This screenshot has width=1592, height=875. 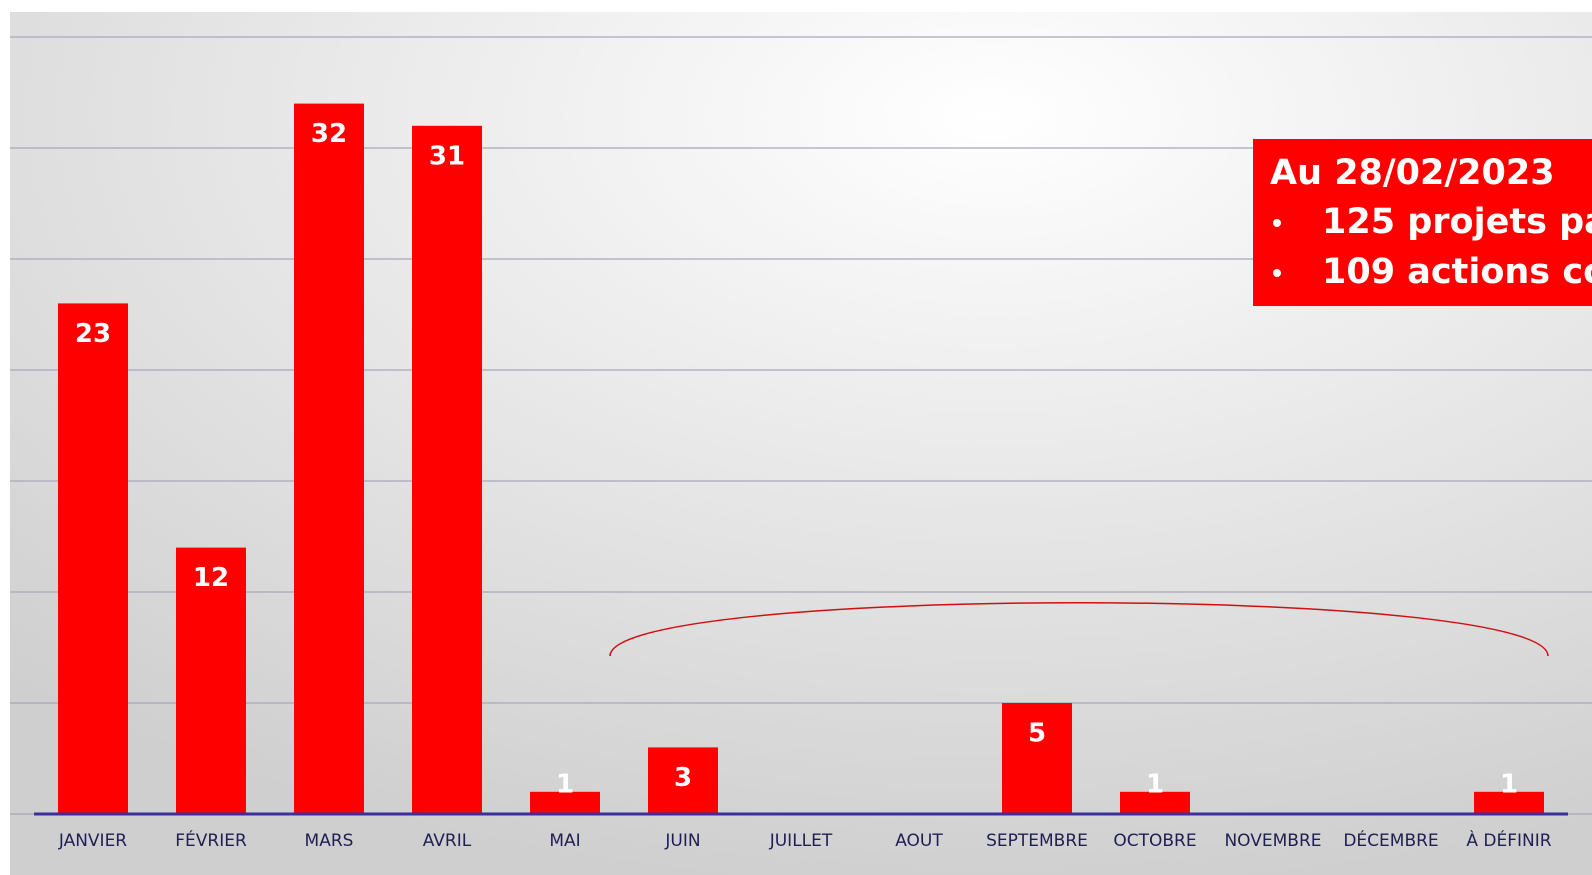 What do you see at coordinates (801, 841) in the screenshot?
I see `x-tick-label: JUILLET` at bounding box center [801, 841].